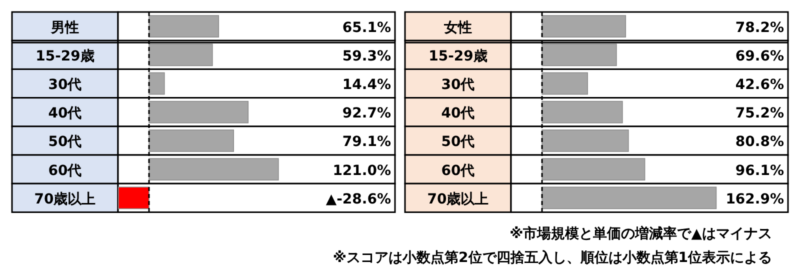 This screenshot has height=273, width=800. What do you see at coordinates (759, 56) in the screenshot?
I see `data-label: 69.6%` at bounding box center [759, 56].